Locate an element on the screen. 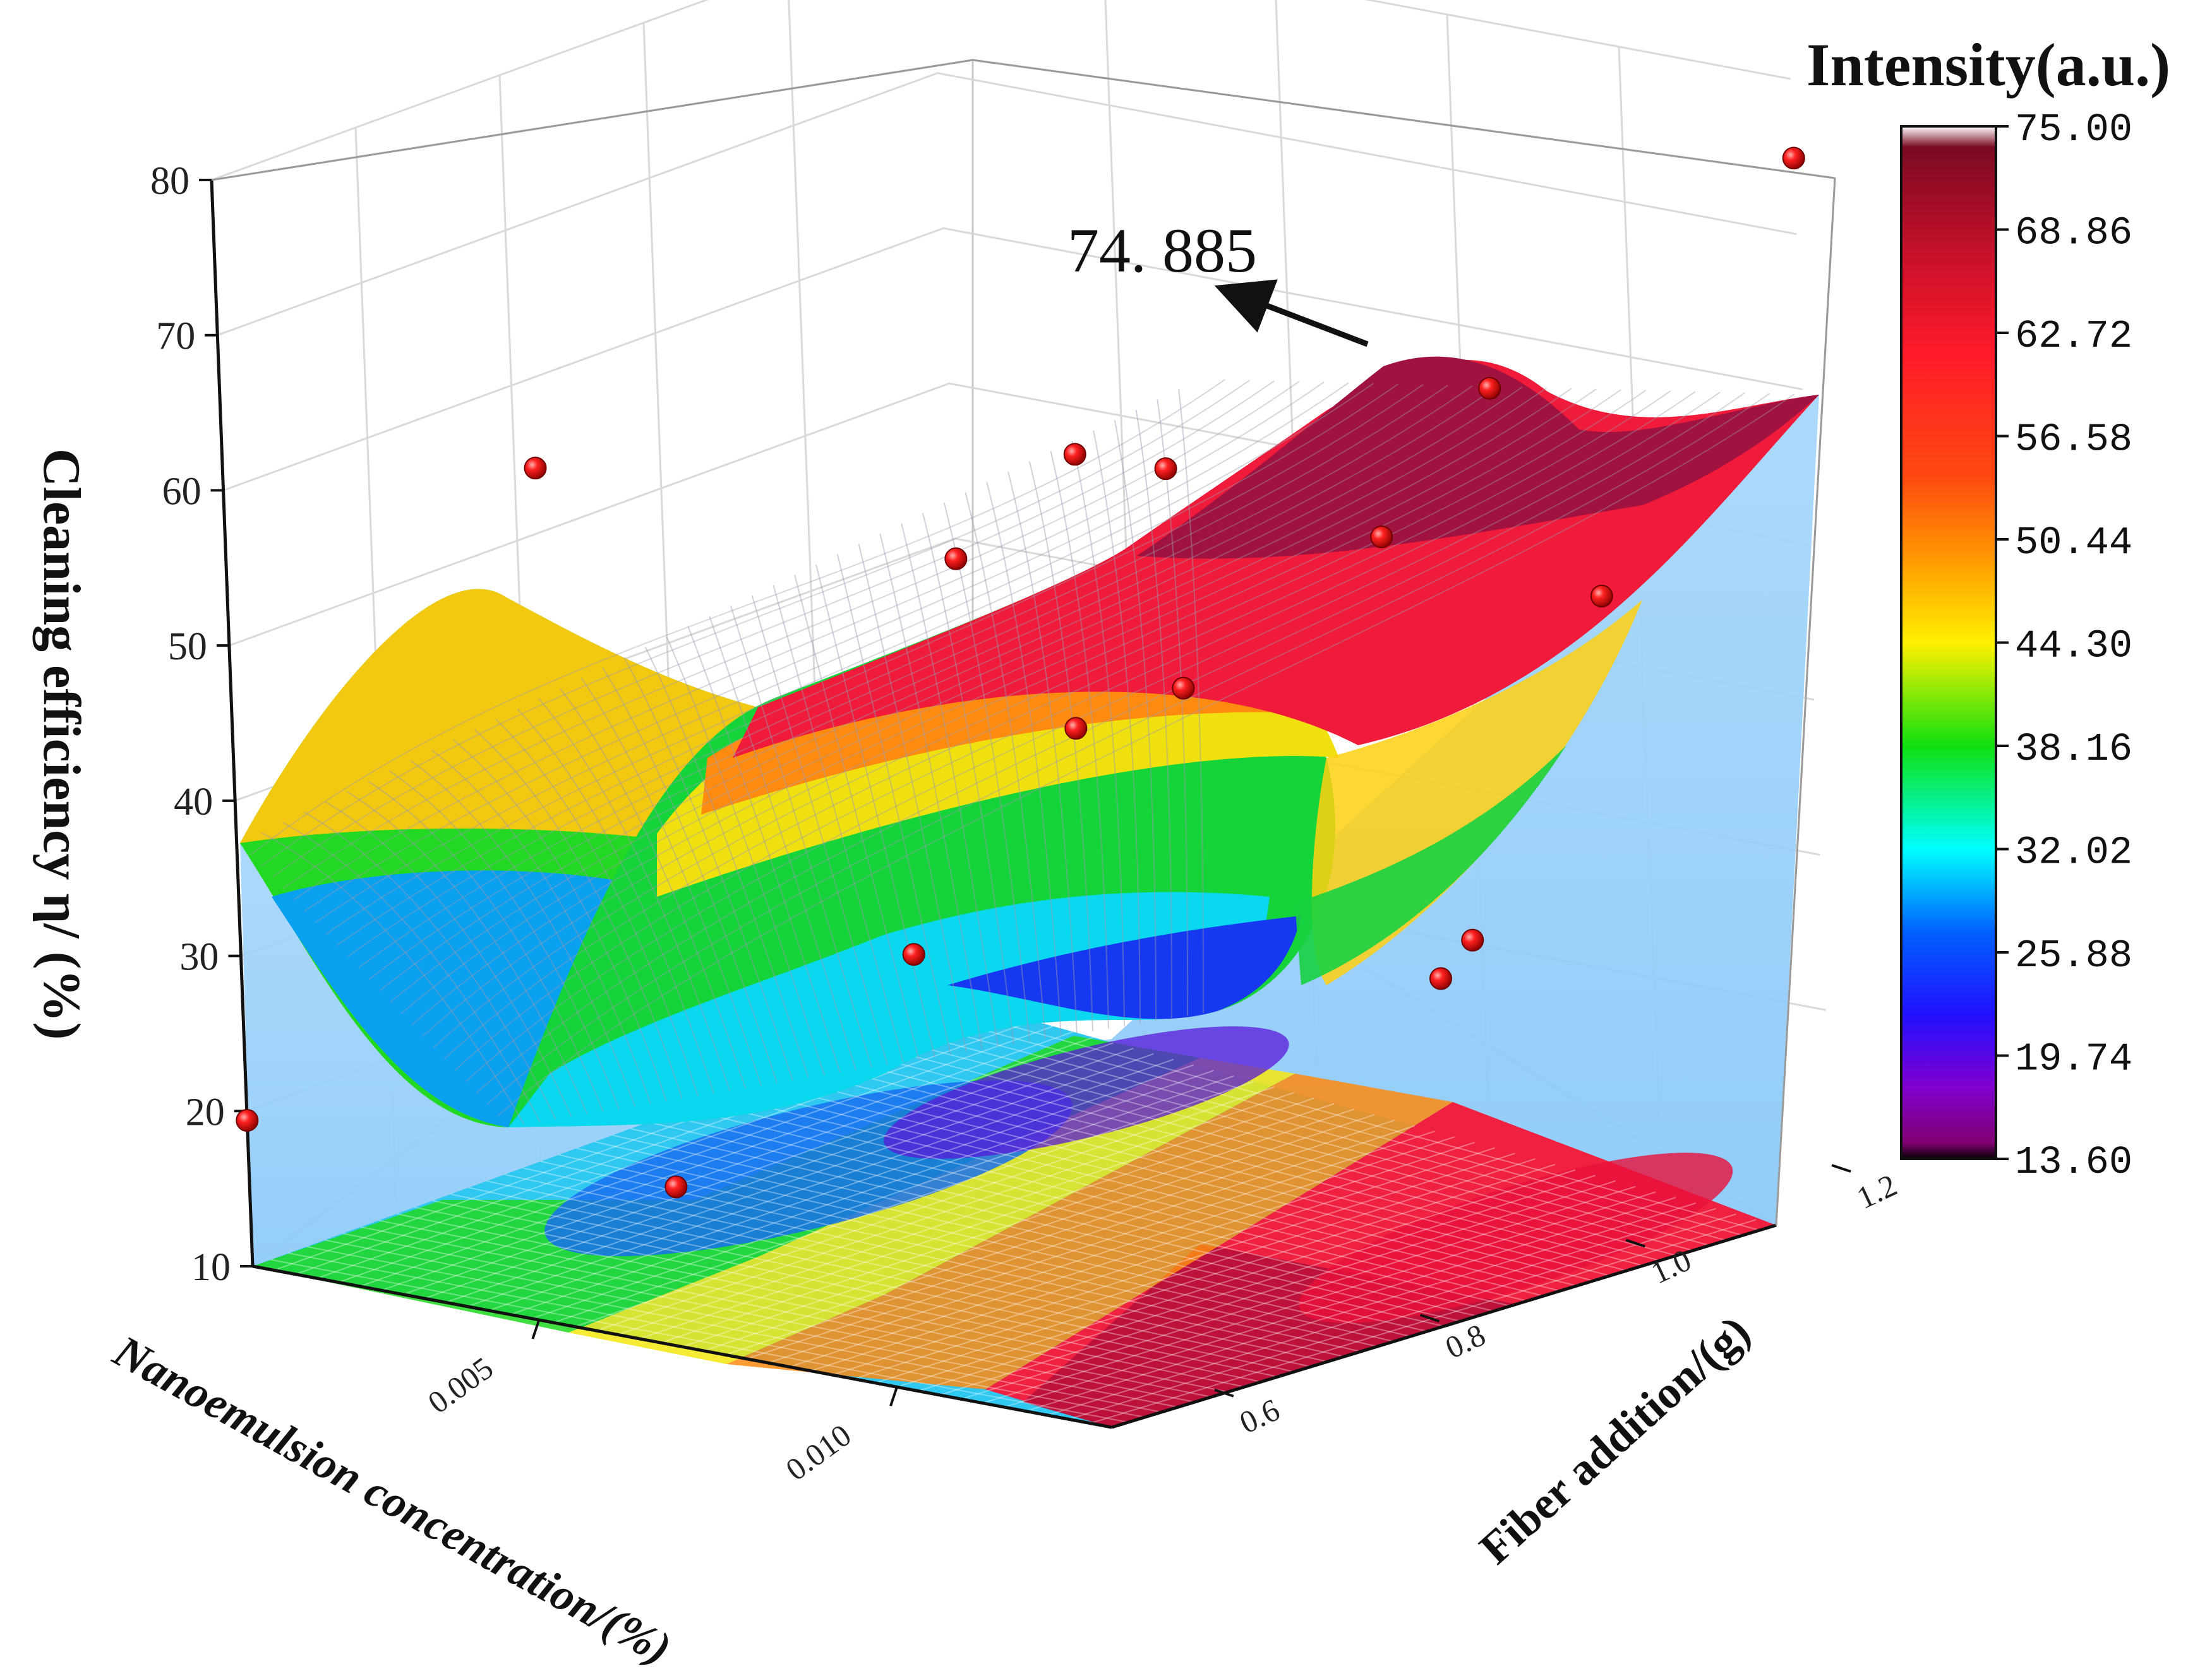  surface-main-blue is located at coordinates (1124, 967).